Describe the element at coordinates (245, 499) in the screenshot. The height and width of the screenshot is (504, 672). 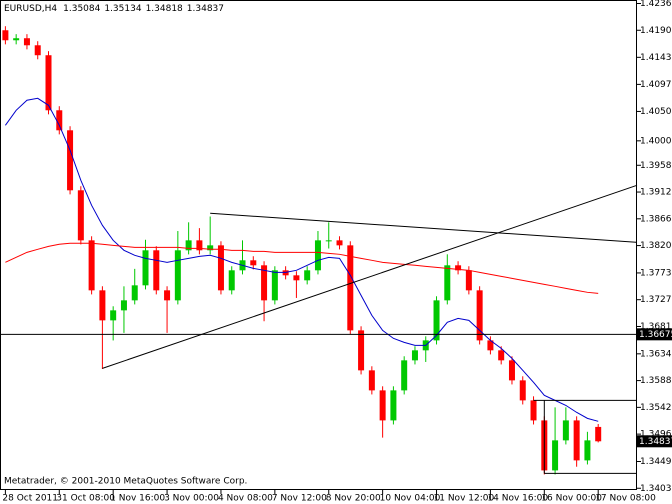
I see `x-tick-label: 4 Nov 08:00` at that location.